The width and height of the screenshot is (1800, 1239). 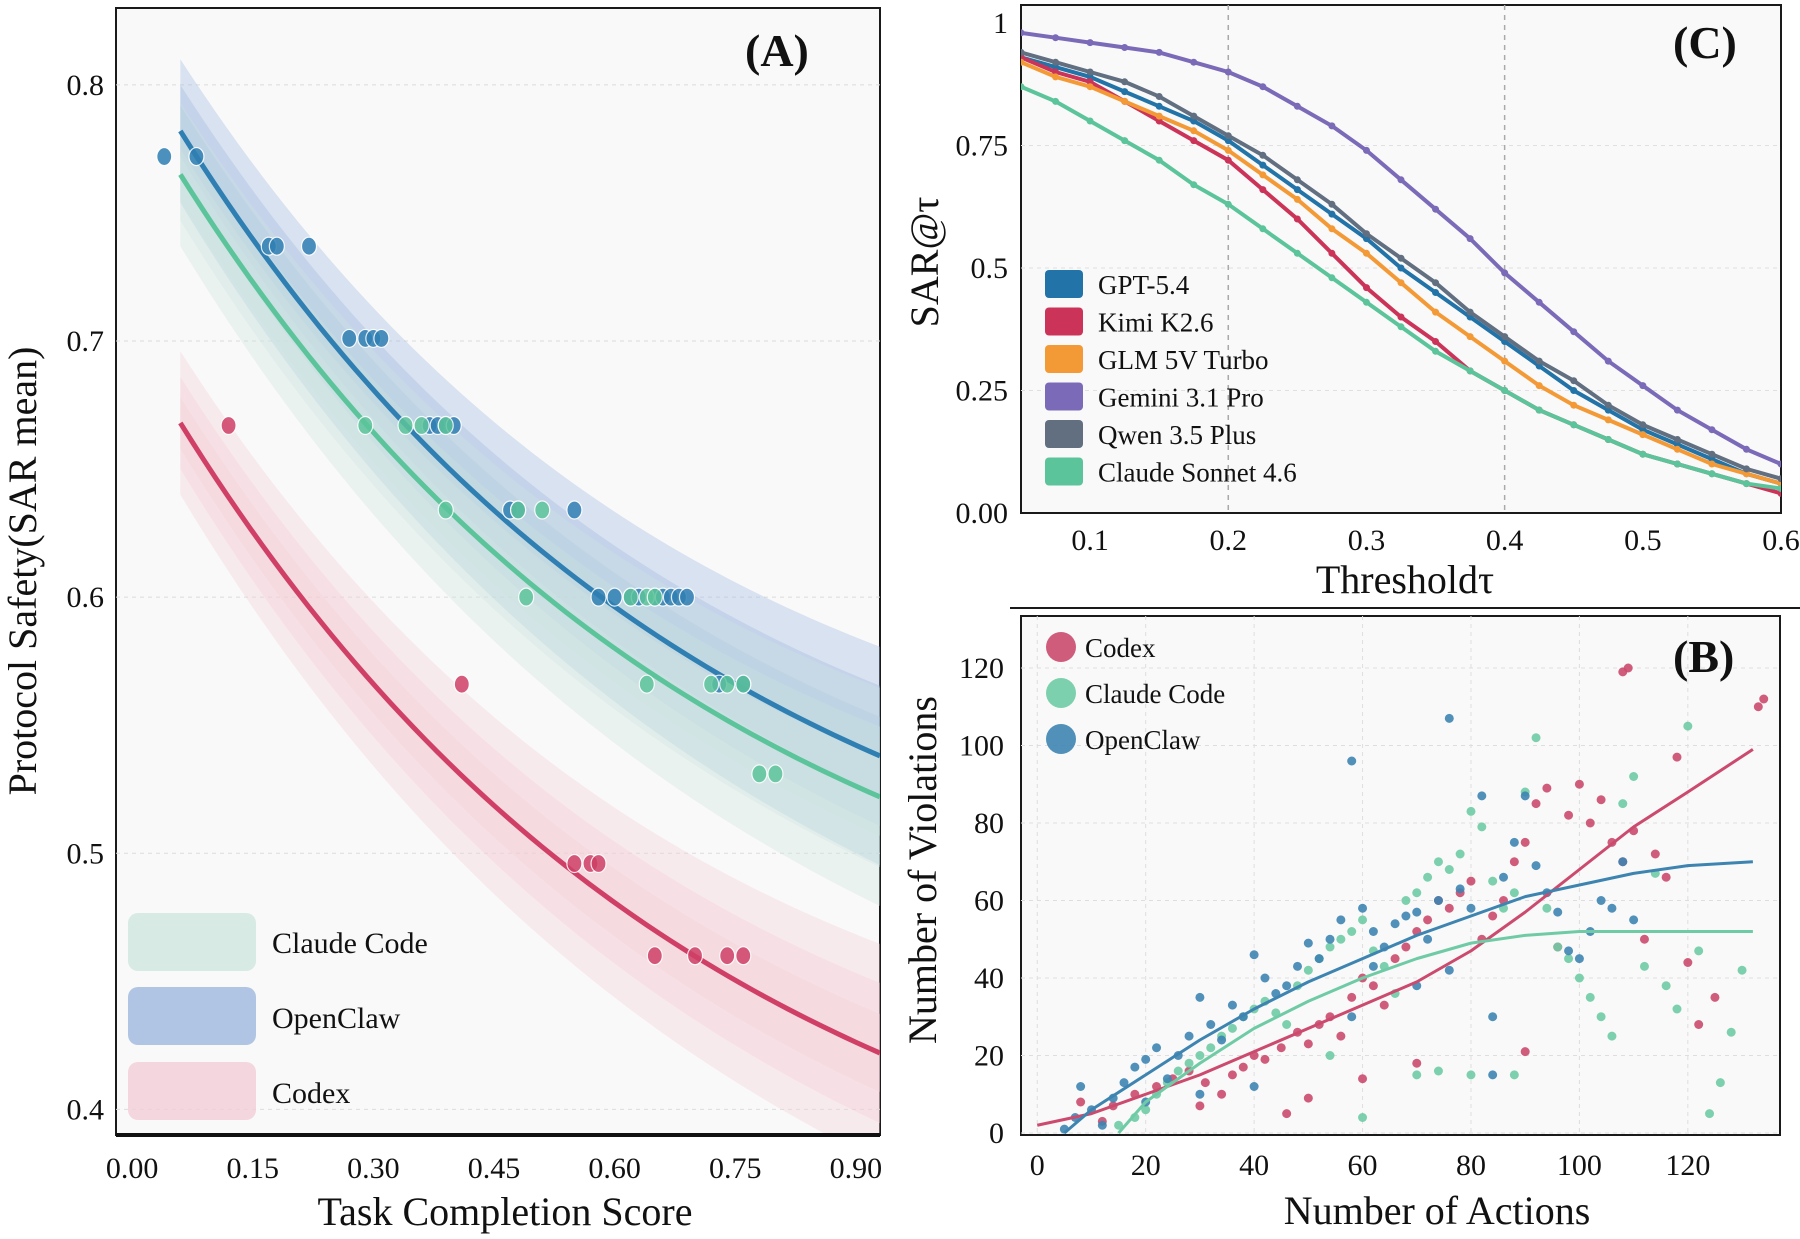 What do you see at coordinates (735, 1168) in the screenshot?
I see `x-tick-label: 0.75` at bounding box center [735, 1168].